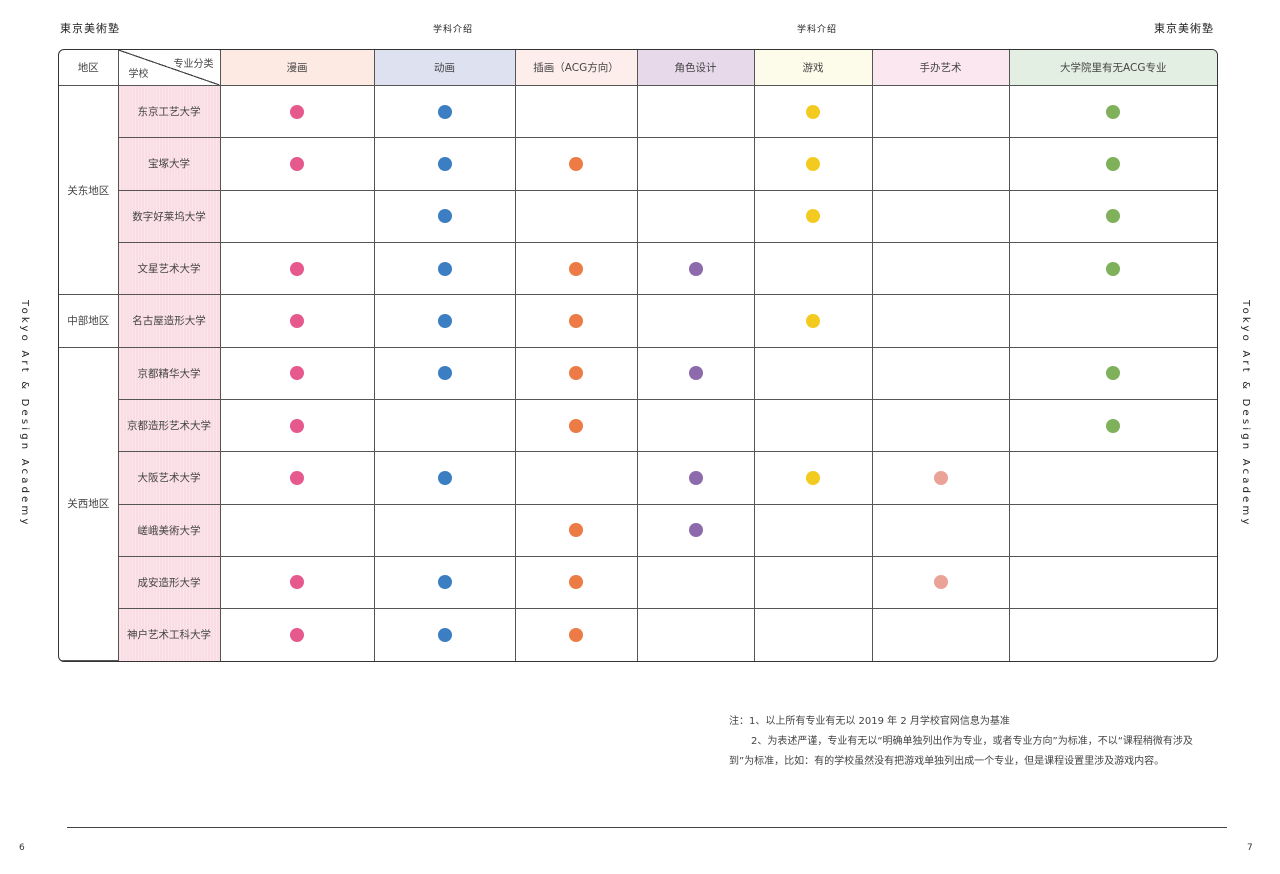 The image size is (1280, 874). Describe the element at coordinates (169, 373) in the screenshot. I see `school-name-cell: 京都精华大学` at that location.